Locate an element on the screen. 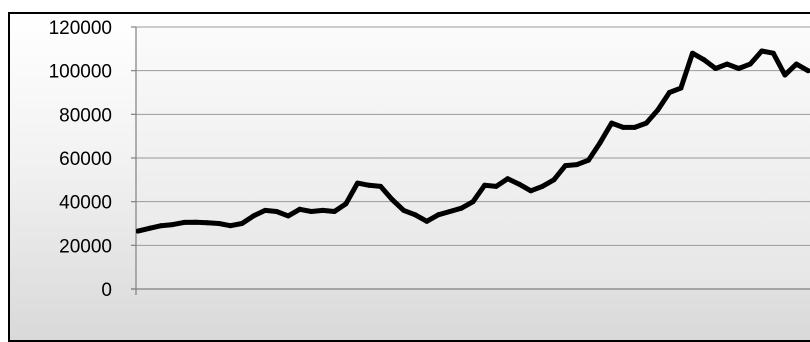 The image size is (810, 342). y-axis-tick-labels: 0 20000 40000 60000 80000 100000 120000 is located at coordinates (92, 159).